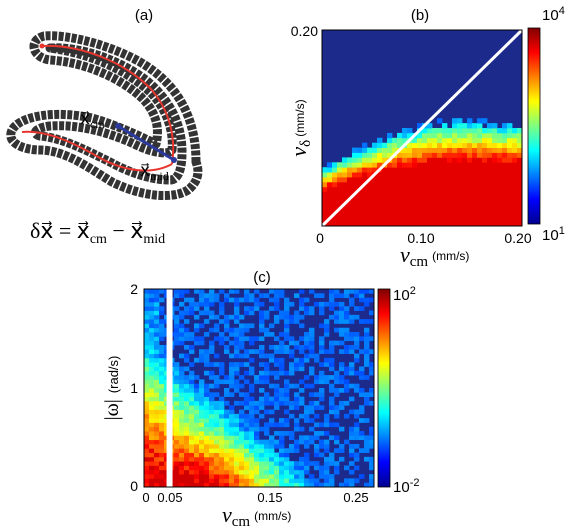 The image size is (566, 529). Describe the element at coordinates (134, 388) in the screenshot. I see `c-ytick-1: 1` at that location.